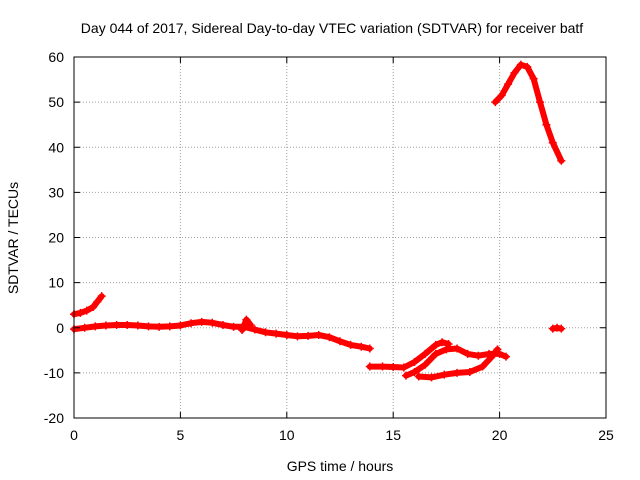 The height and width of the screenshot is (480, 640). I want to click on series-arc-b, so click(222, 335).